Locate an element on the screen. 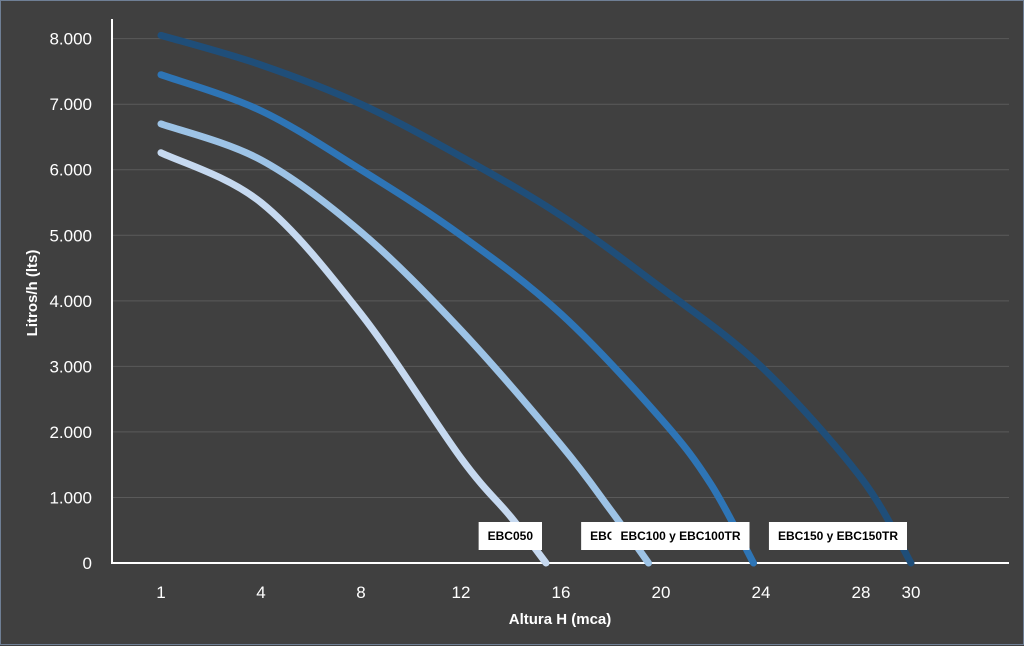 The image size is (1024, 646). x-tick-labels: 1 4 8 12 16 20 24 28 30 is located at coordinates (538, 592).